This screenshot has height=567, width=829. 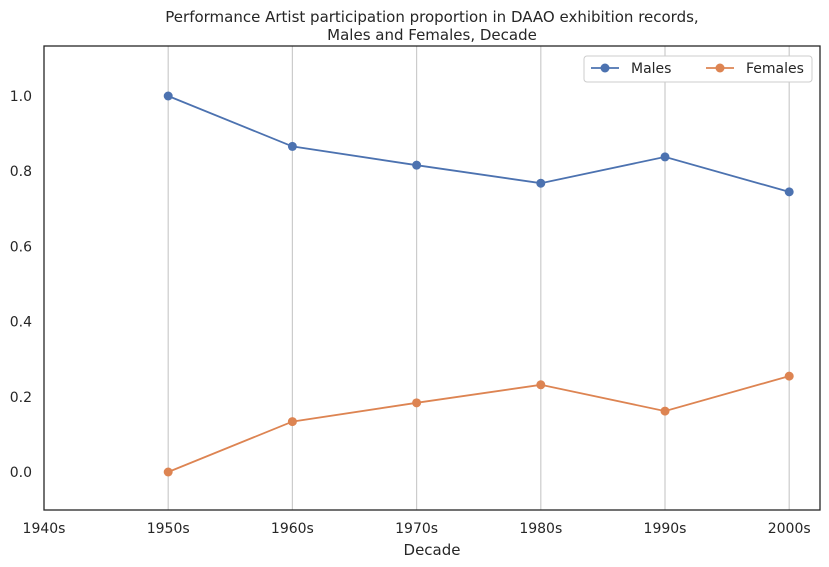 What do you see at coordinates (168, 529) in the screenshot?
I see `x-tick-label: 1950s` at bounding box center [168, 529].